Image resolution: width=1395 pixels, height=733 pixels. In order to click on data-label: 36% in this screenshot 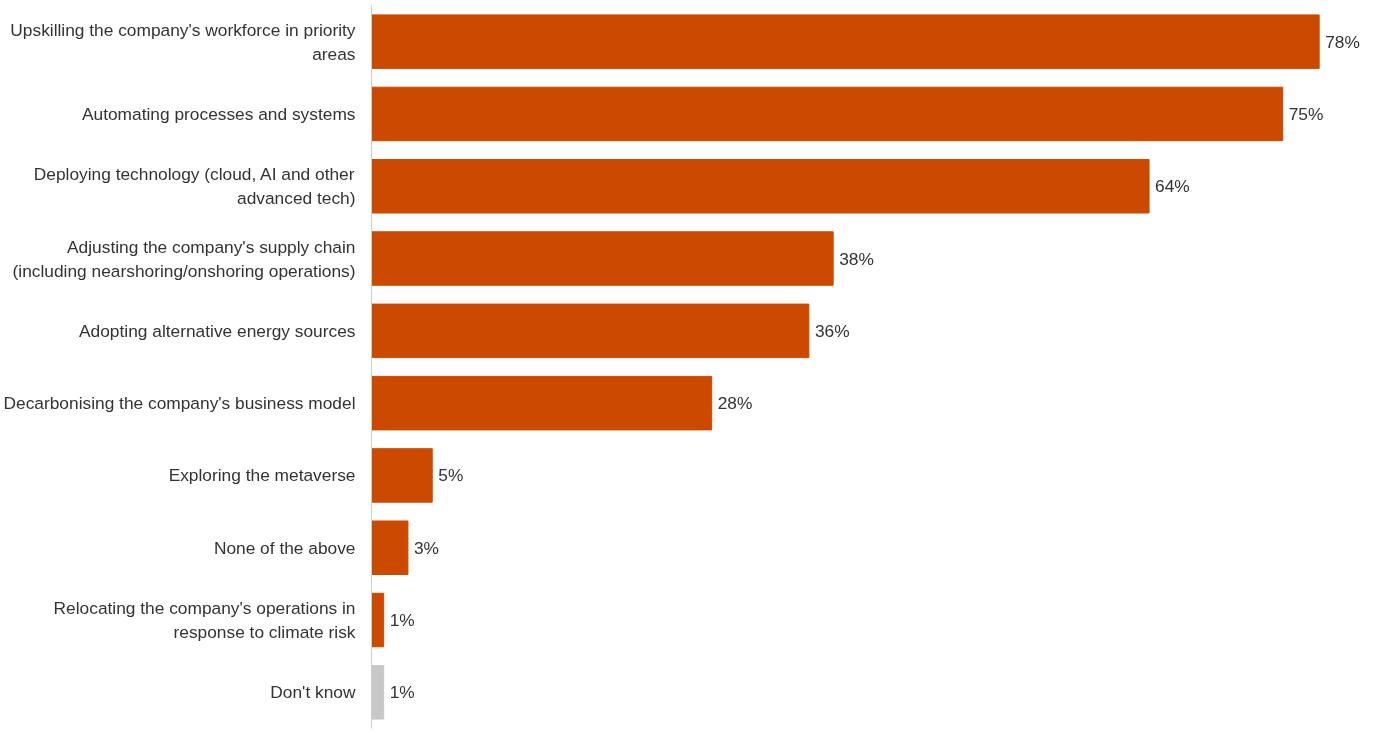, I will do `click(832, 330)`.